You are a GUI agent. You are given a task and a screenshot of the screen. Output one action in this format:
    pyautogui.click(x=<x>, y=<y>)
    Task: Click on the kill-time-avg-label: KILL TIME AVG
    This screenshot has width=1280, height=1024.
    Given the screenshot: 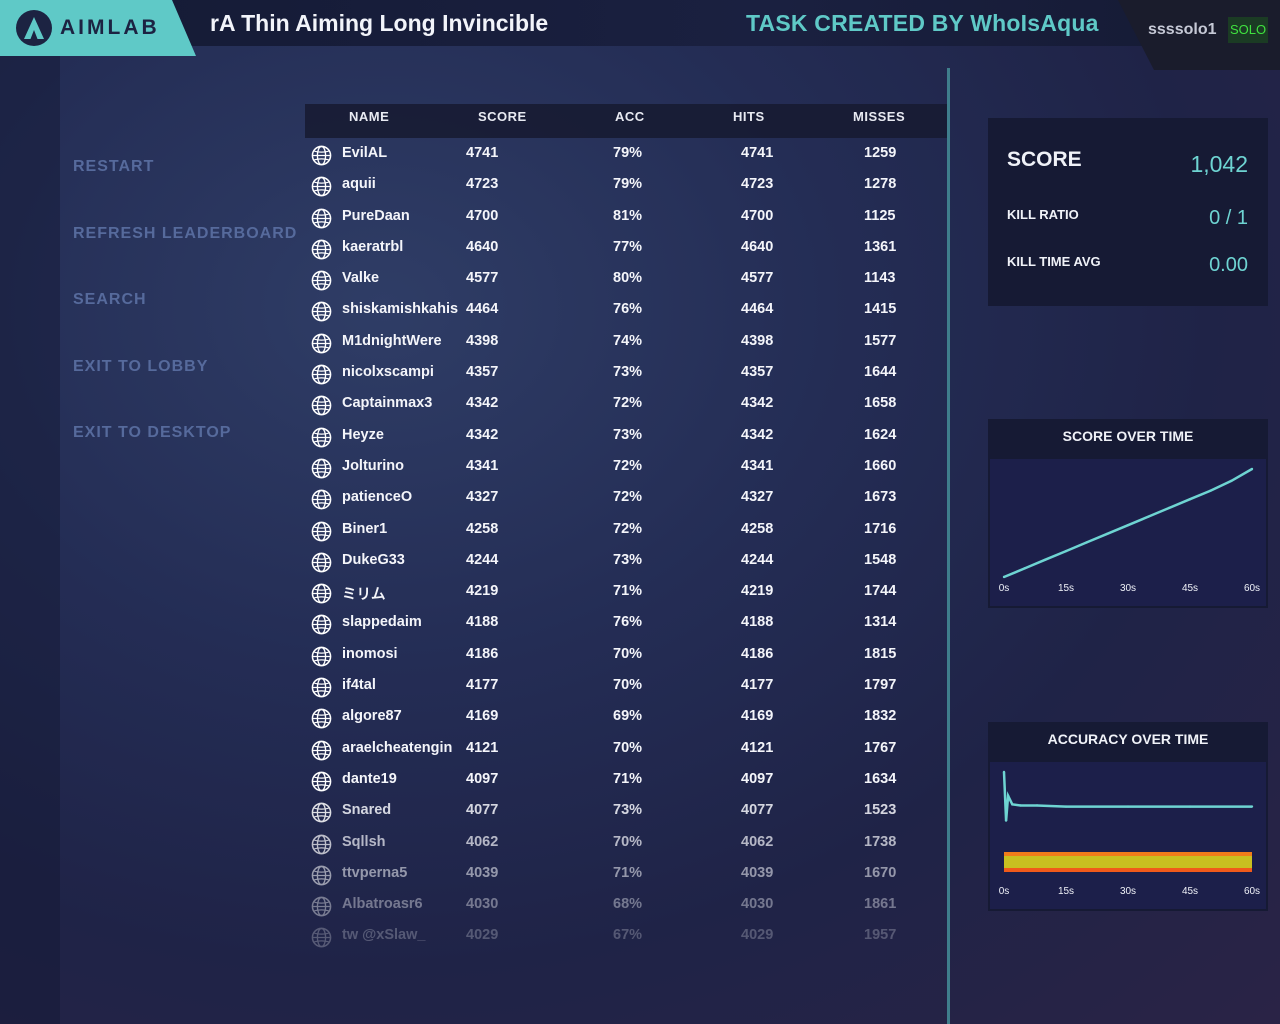 What is the action you would take?
    pyautogui.click(x=1054, y=261)
    